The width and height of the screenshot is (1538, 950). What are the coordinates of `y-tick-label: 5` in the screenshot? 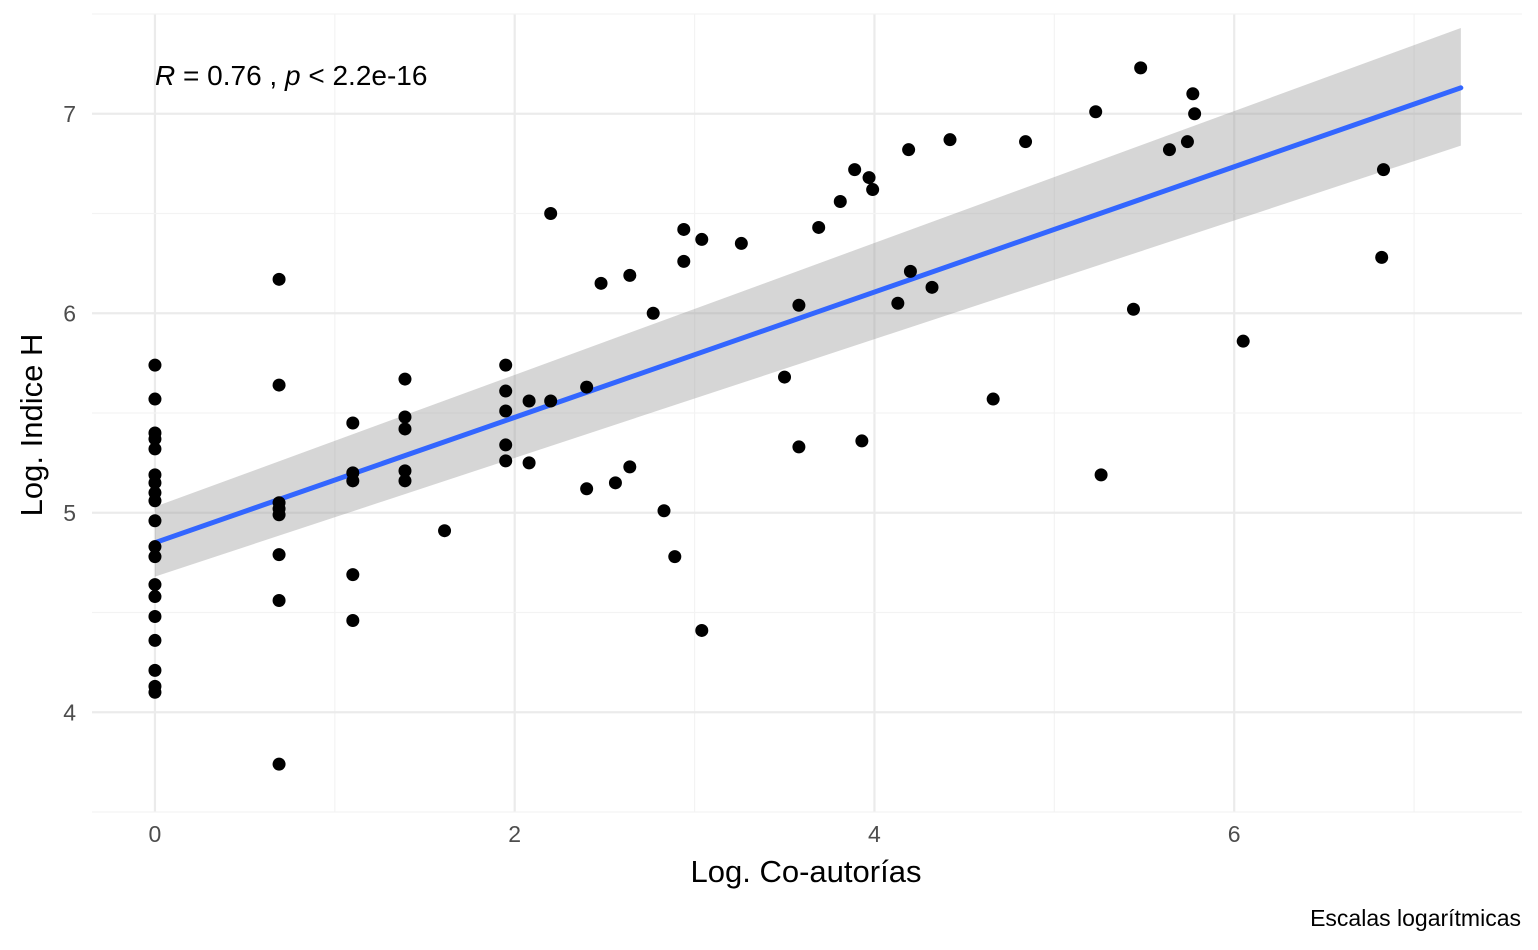 It's located at (69, 513).